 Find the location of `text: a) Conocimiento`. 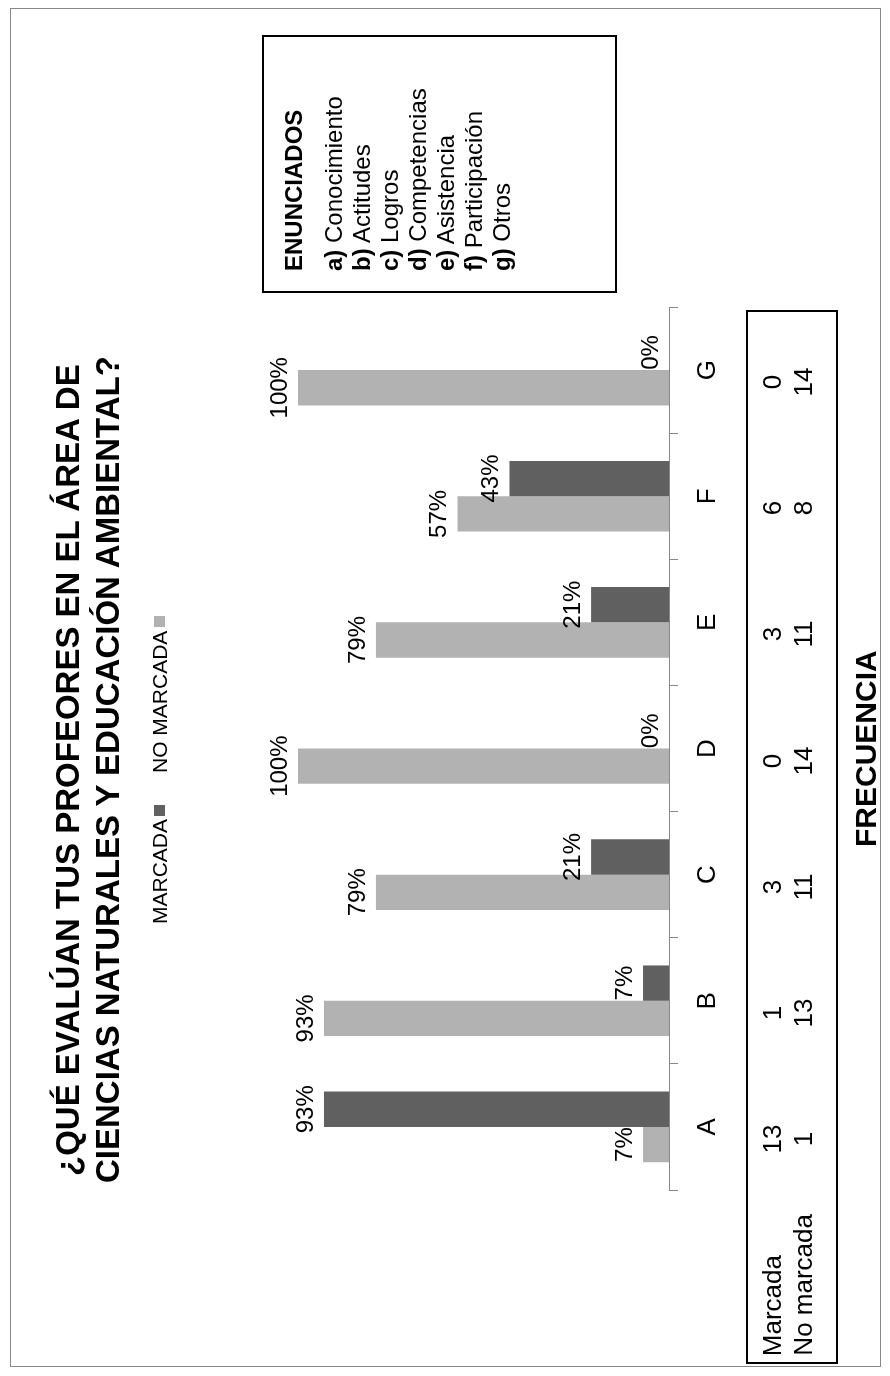

text: a) Conocimiento is located at coordinates (334, 183).